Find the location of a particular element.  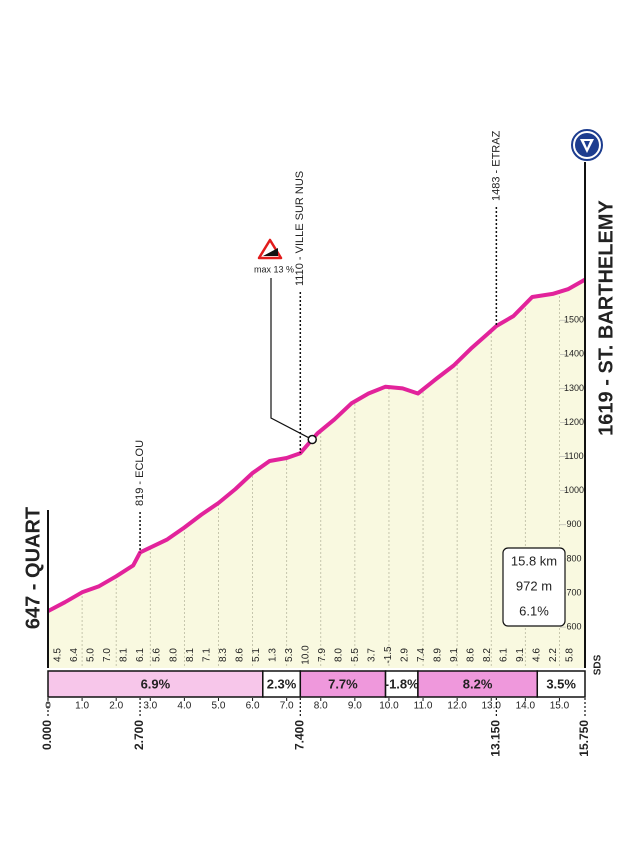

end-label: 1619 - ST. BARTHELEMY is located at coordinates (606, 318).